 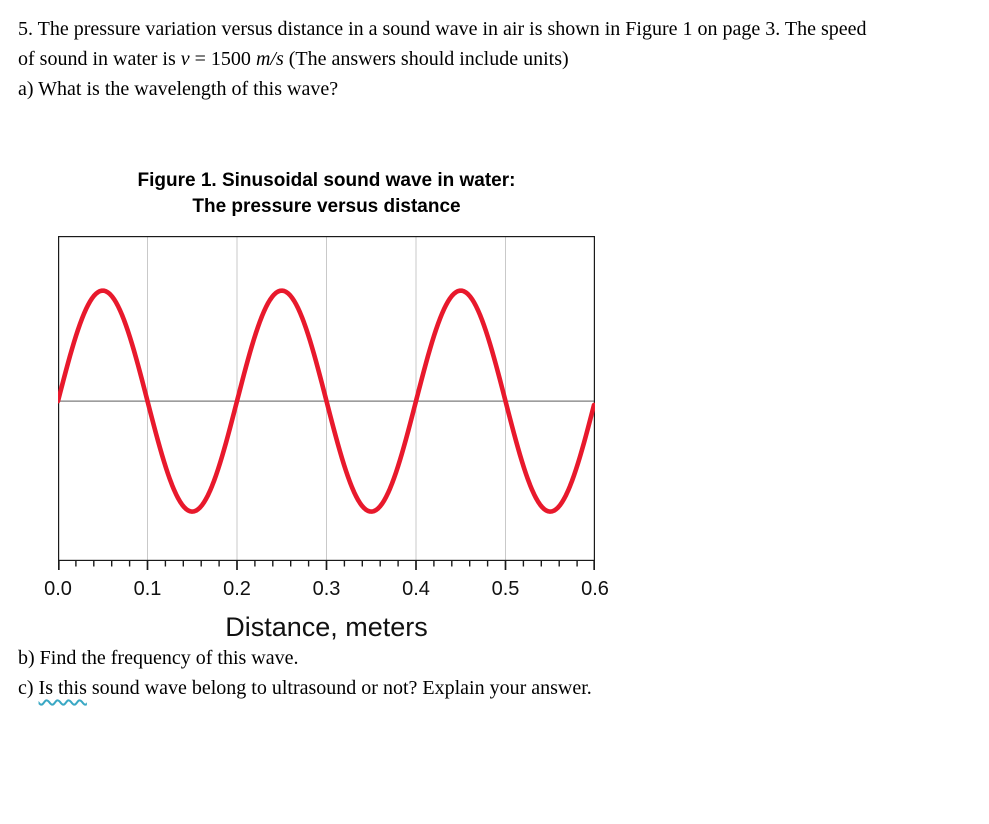 What do you see at coordinates (58, 589) in the screenshot?
I see `x-tick-label: 0.0` at bounding box center [58, 589].